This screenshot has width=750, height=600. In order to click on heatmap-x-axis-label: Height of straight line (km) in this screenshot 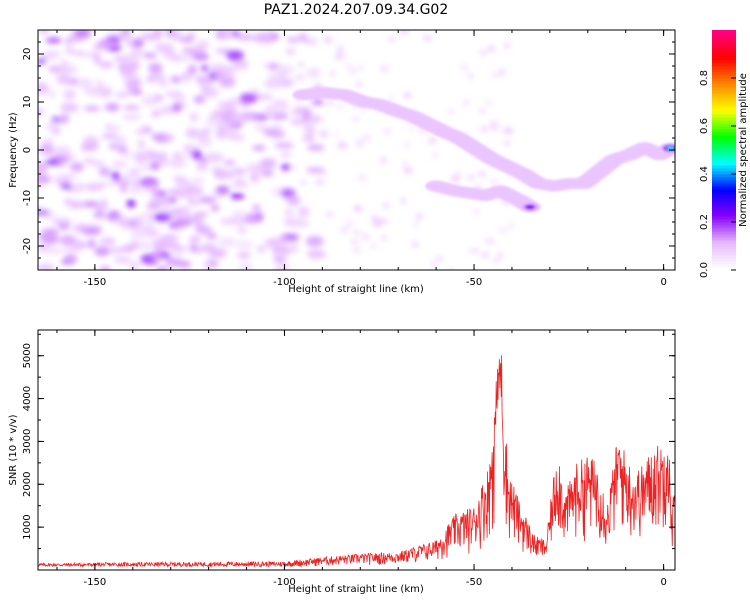, I will do `click(356, 289)`.